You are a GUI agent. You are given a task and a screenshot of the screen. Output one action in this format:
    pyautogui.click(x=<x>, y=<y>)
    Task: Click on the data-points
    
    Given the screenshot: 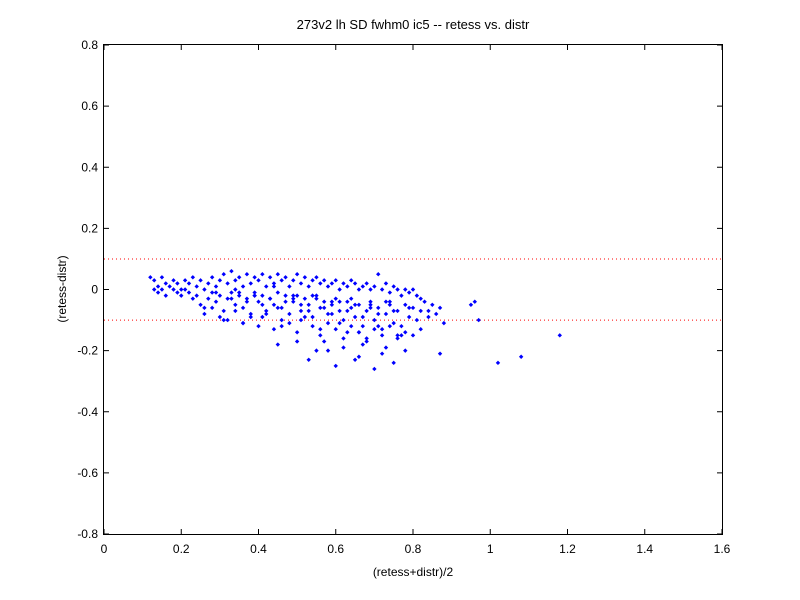 What is the action you would take?
    pyautogui.click(x=355, y=320)
    